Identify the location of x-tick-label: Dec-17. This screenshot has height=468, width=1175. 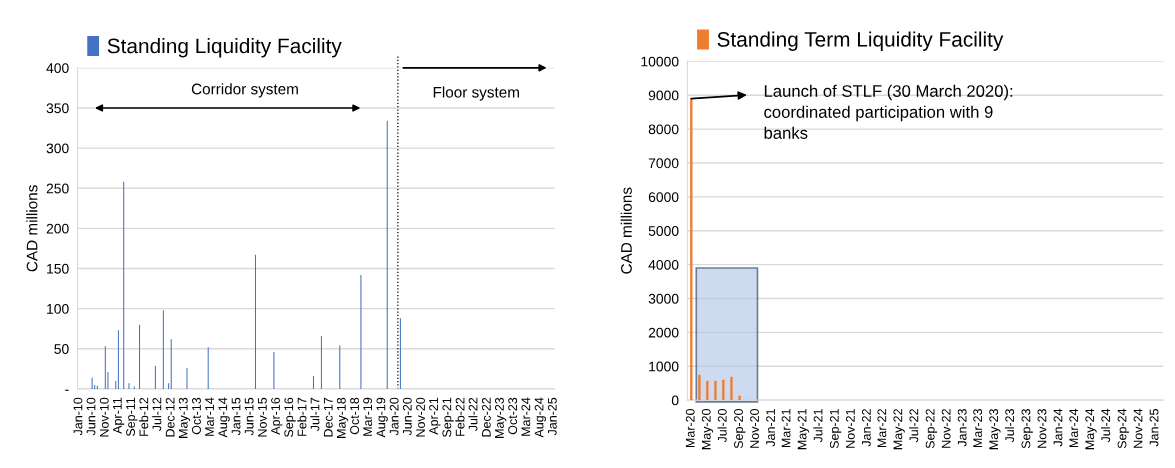
(328, 417).